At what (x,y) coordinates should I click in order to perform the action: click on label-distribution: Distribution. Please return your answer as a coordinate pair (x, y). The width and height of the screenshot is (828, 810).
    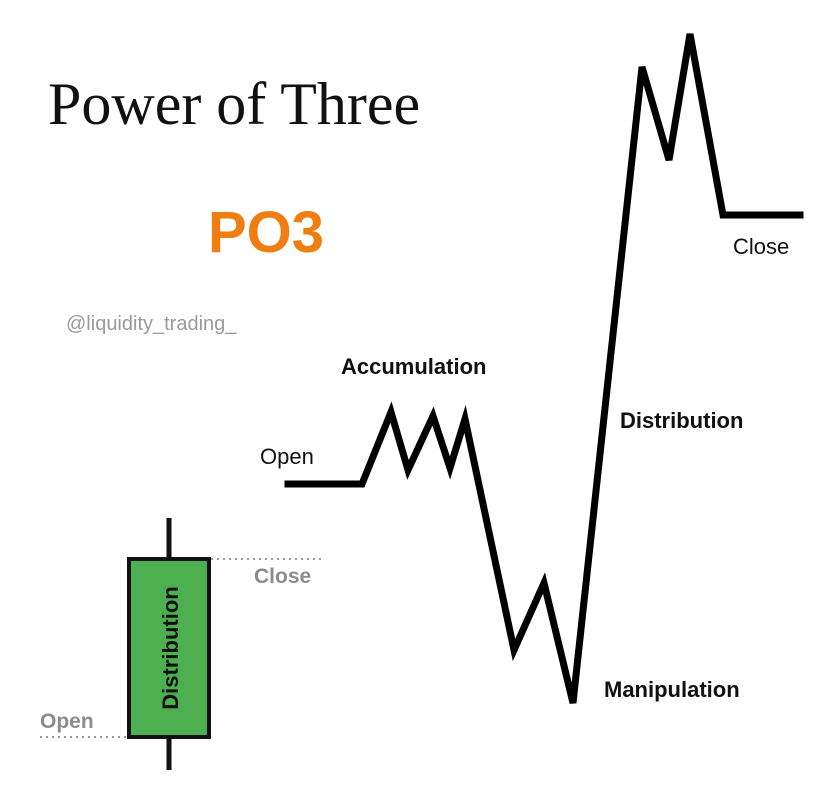
    Looking at the image, I should click on (681, 420).